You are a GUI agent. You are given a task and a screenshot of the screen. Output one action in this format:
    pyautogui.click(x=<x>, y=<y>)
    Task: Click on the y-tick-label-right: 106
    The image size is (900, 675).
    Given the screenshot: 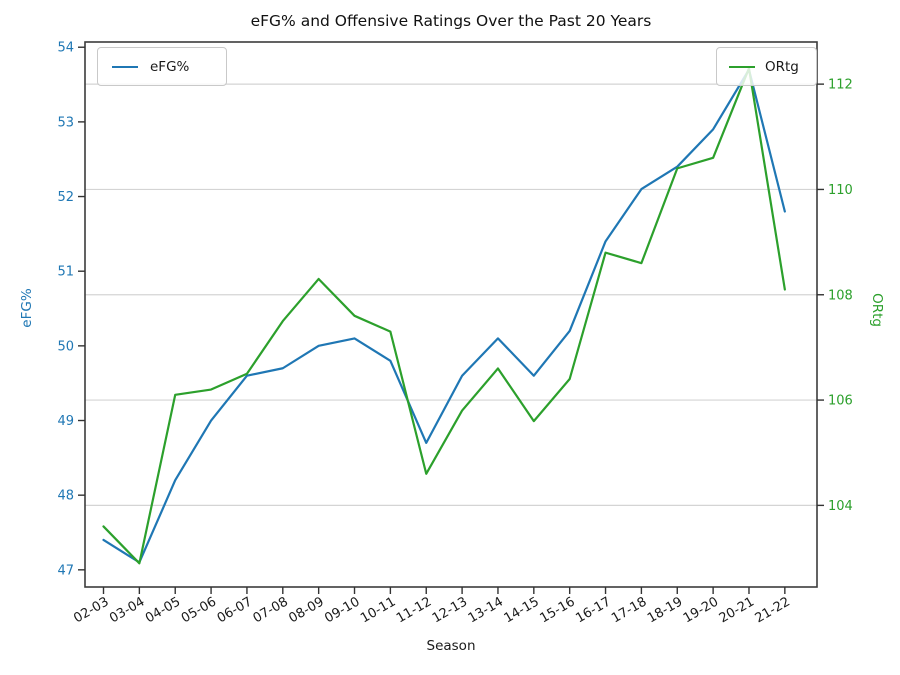 What is the action you would take?
    pyautogui.click(x=840, y=401)
    